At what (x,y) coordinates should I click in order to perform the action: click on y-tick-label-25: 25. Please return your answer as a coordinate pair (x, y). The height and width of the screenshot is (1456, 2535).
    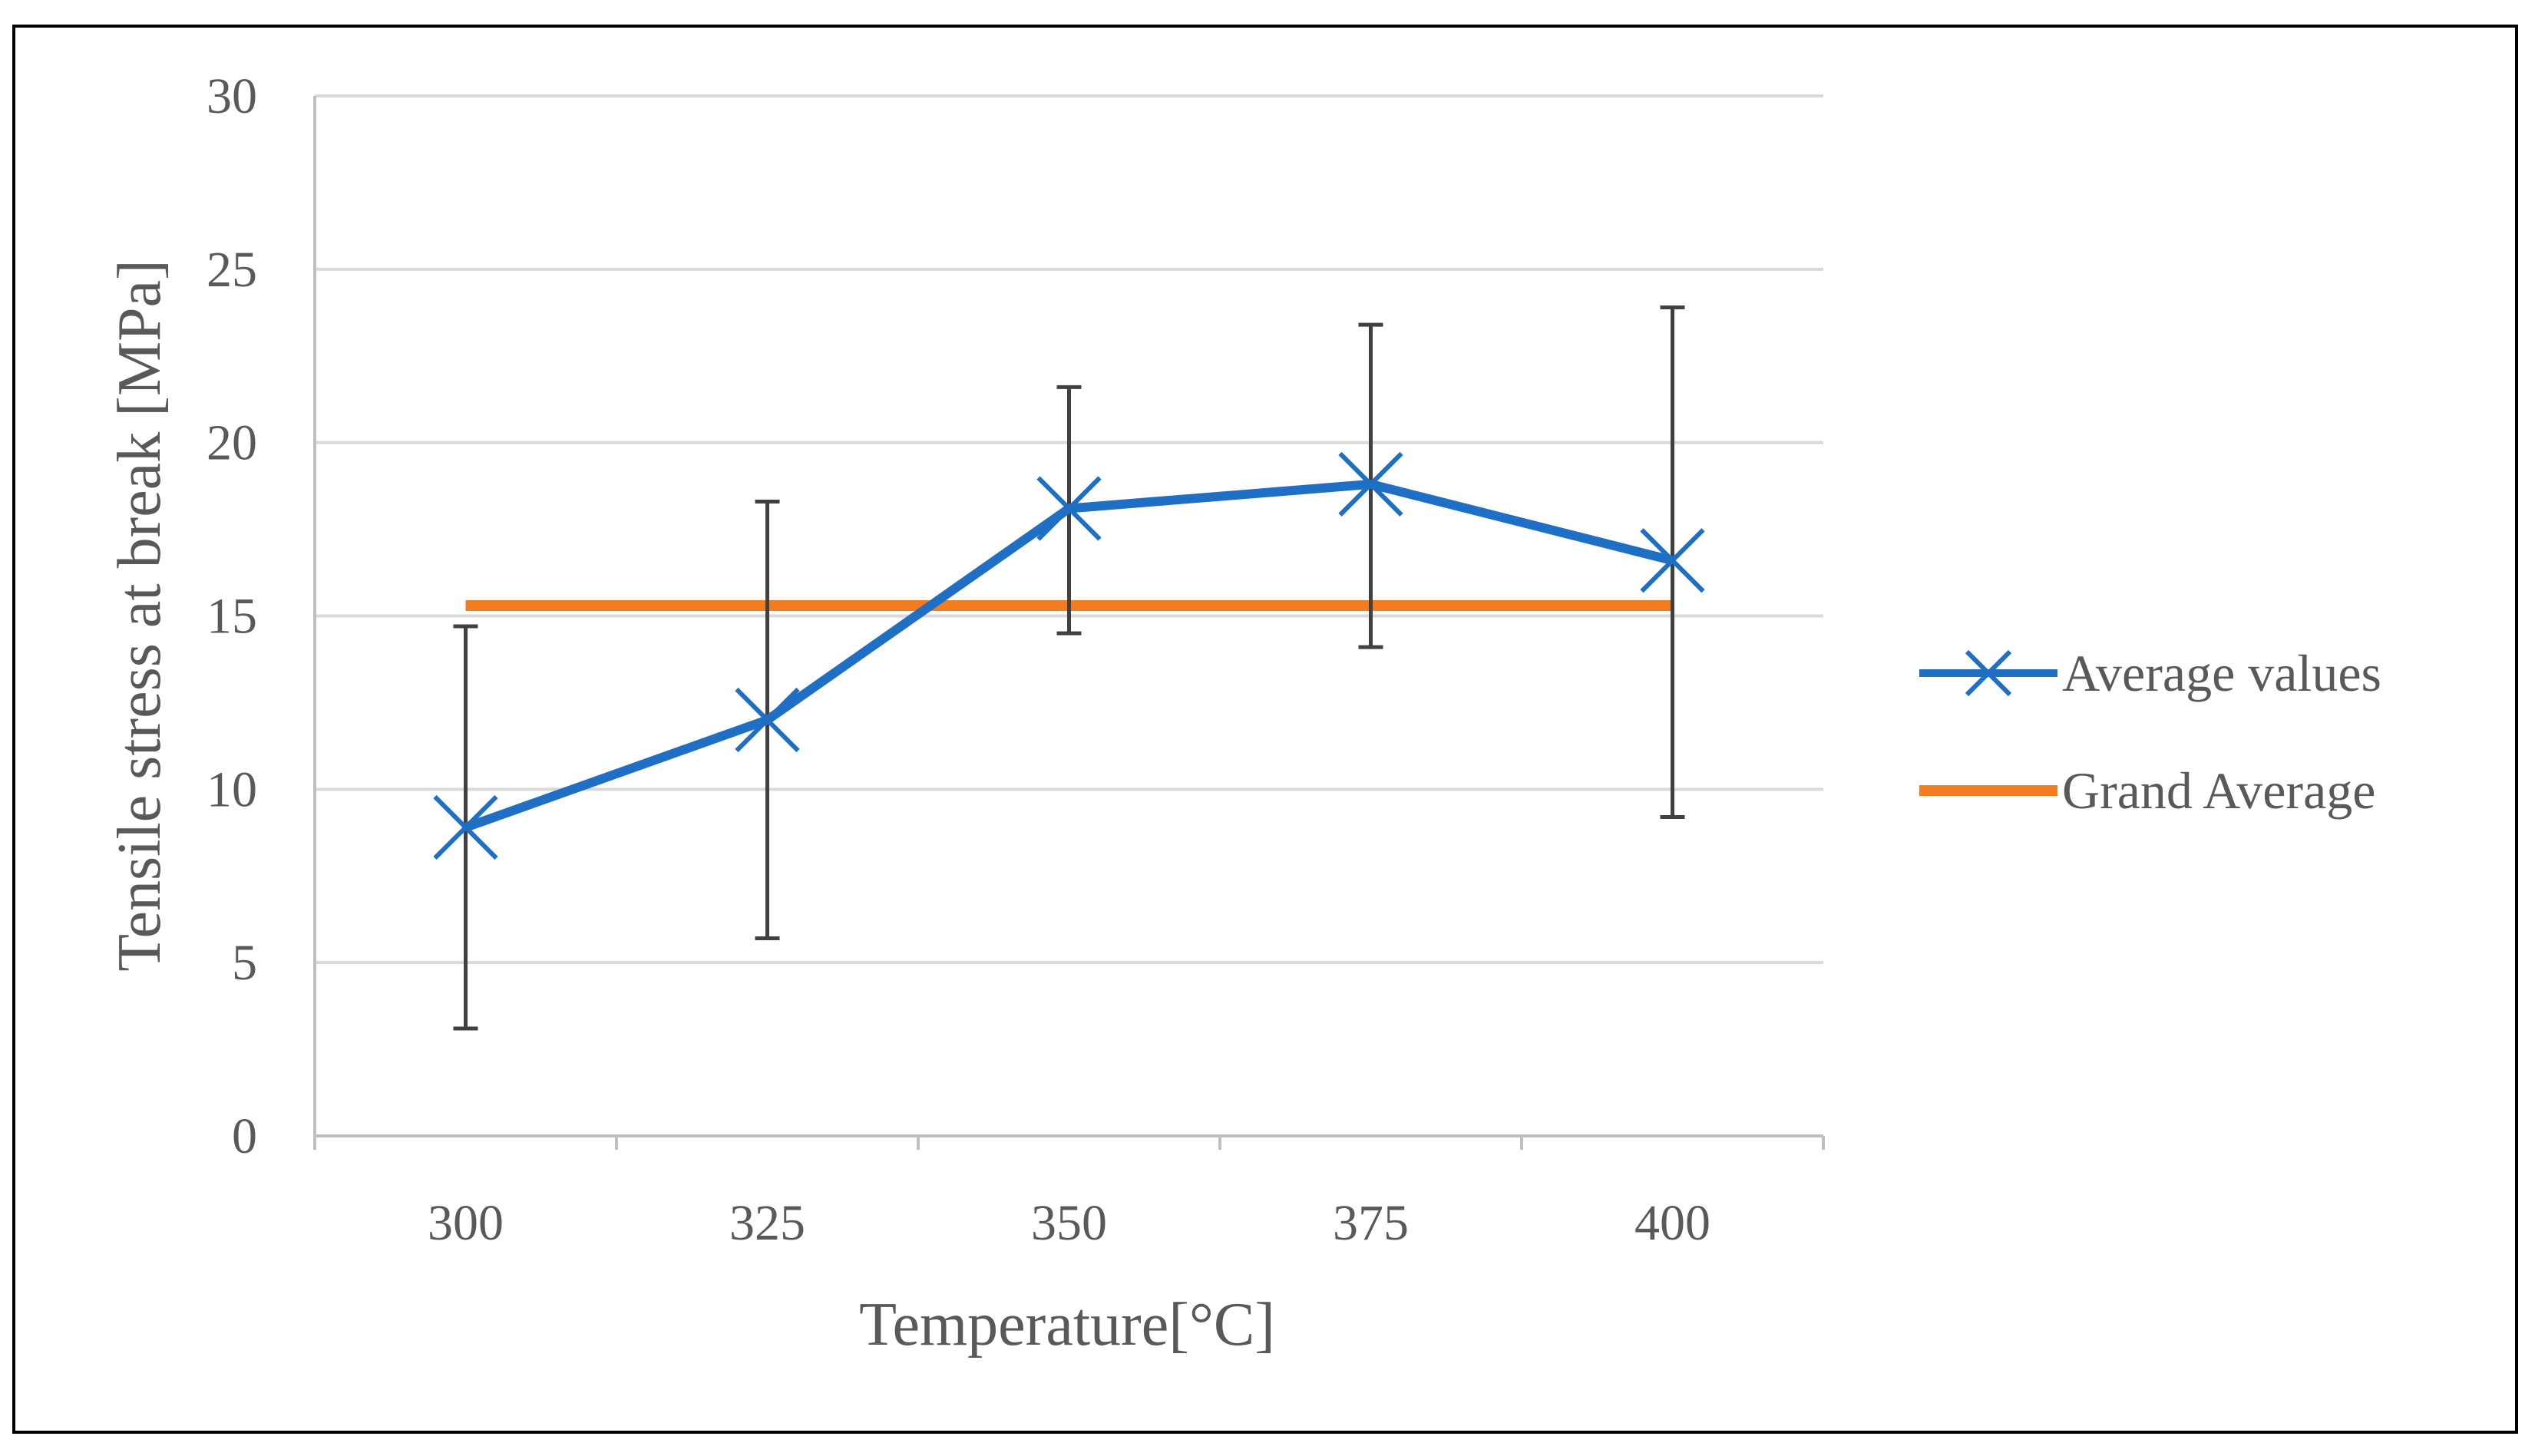
    Looking at the image, I should click on (232, 270).